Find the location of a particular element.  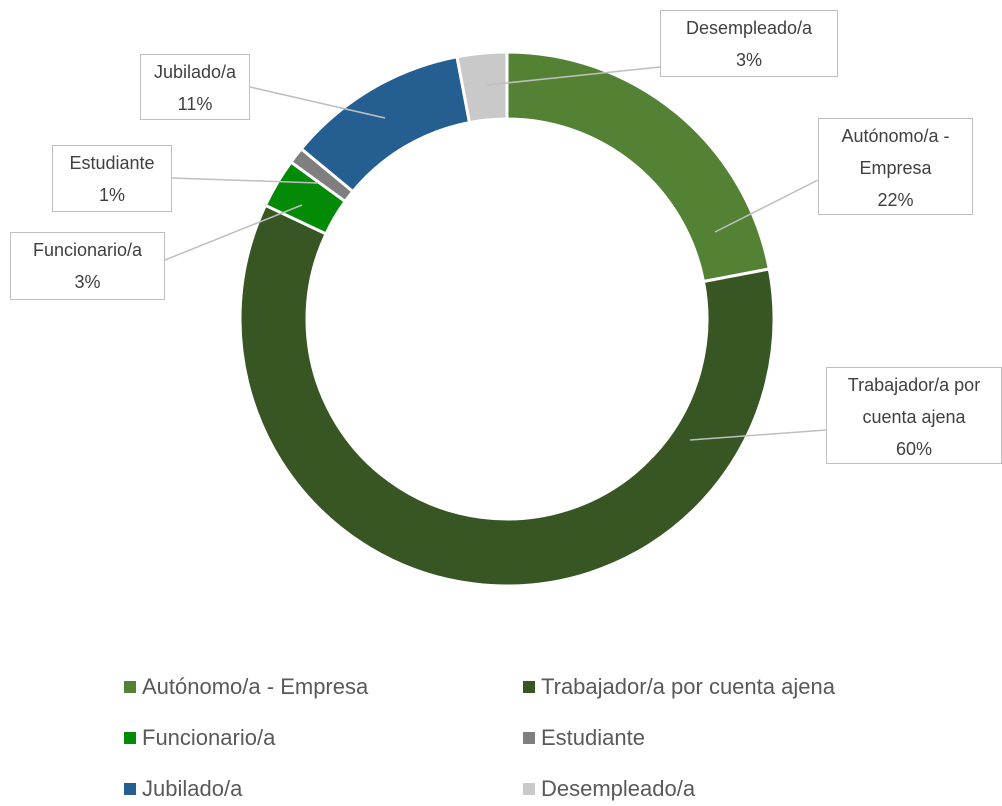

legend-label: Funcionario/a is located at coordinates (209, 737).